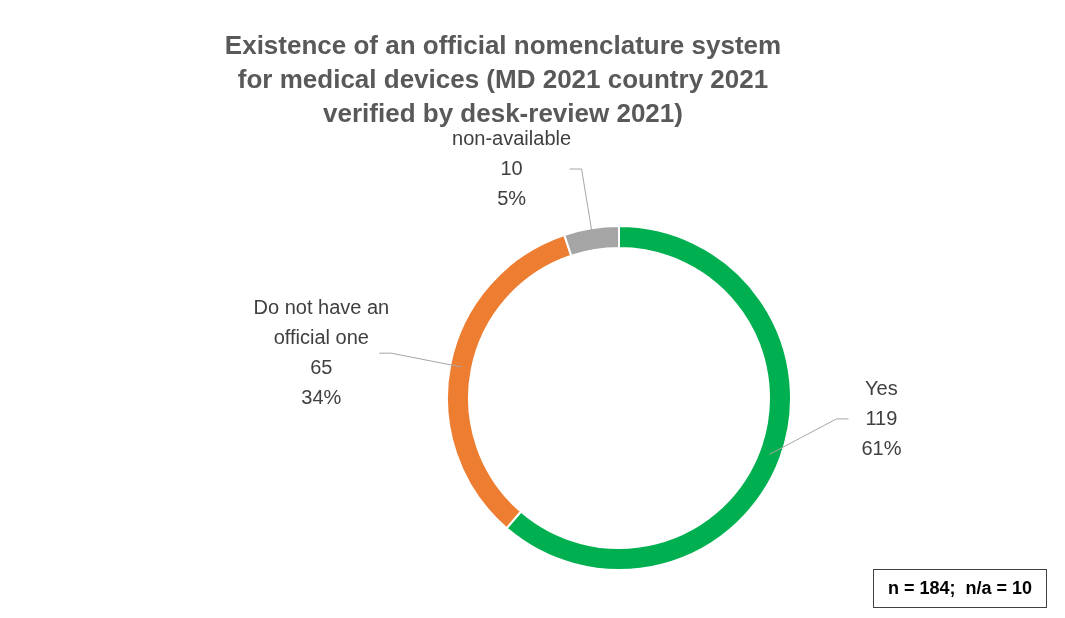 The height and width of the screenshot is (618, 1065). Describe the element at coordinates (321, 382) in the screenshot. I see `data-label: 65 34%` at that location.